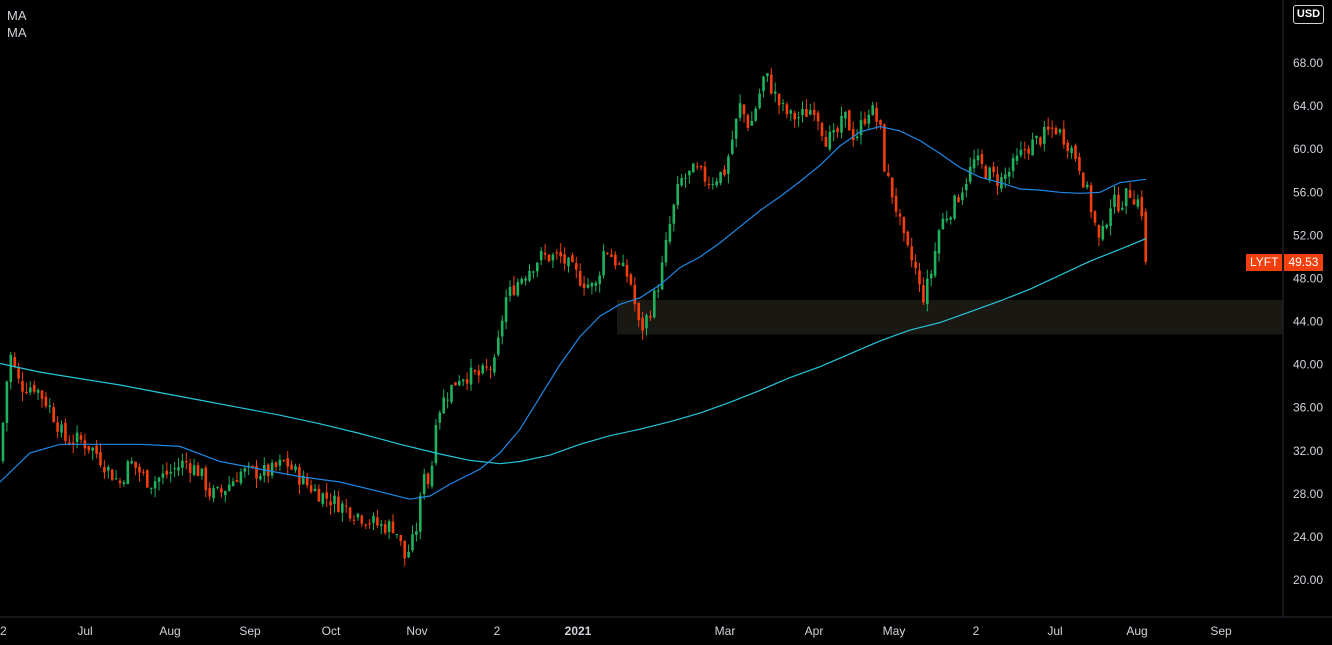 This screenshot has width=1332, height=645. What do you see at coordinates (1308, 235) in the screenshot?
I see `price-tick-label: 52.00` at bounding box center [1308, 235].